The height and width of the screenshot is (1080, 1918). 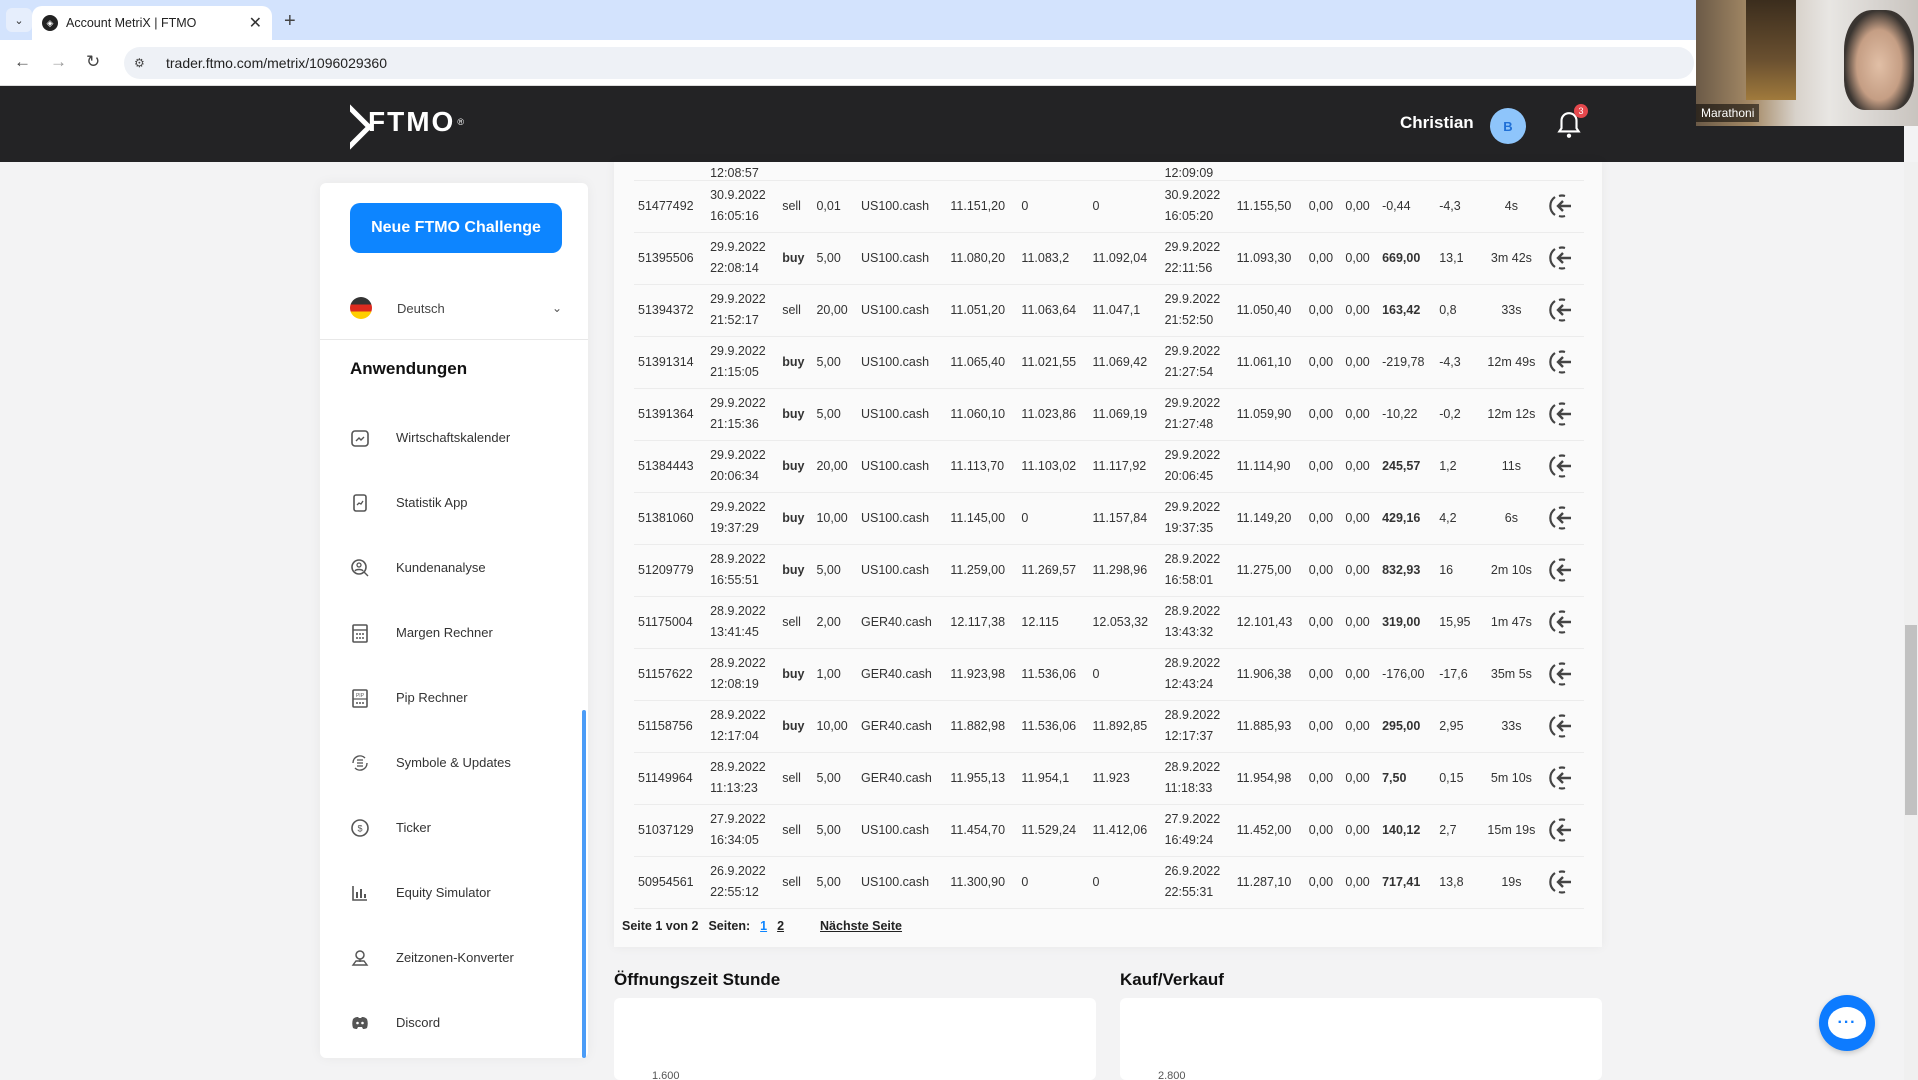 I want to click on y-axis-tick: 1.600, so click(x=666, y=1075).